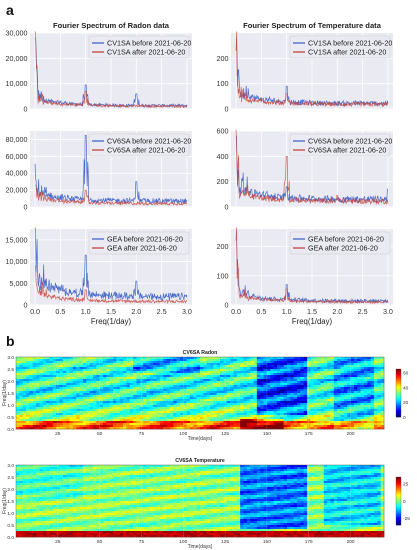  What do you see at coordinates (223, 83) in the screenshot?
I see `y-tick-label: 100` at bounding box center [223, 83].